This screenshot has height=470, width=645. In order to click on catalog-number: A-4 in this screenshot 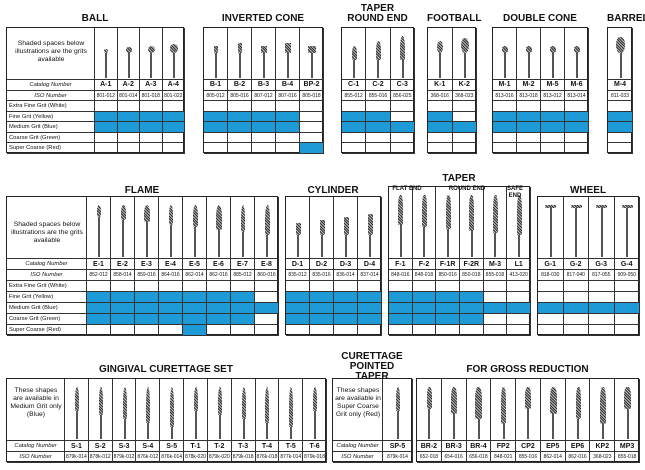, I will do `click(173, 85)`.